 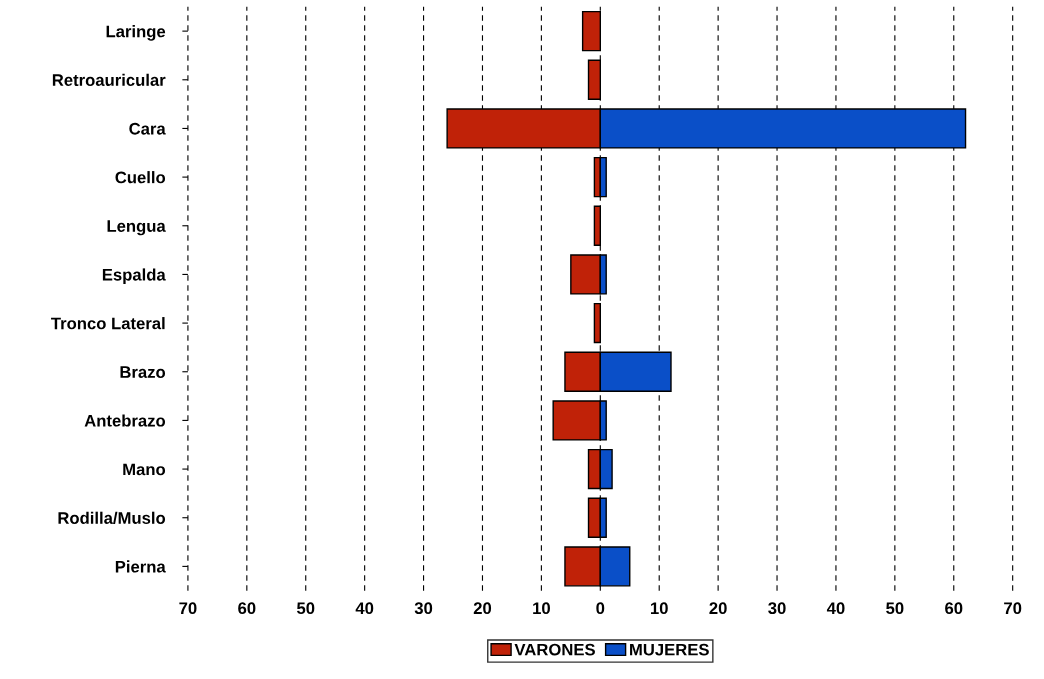 I want to click on y-tick-label: Rodilla/Muslo, so click(x=112, y=518).